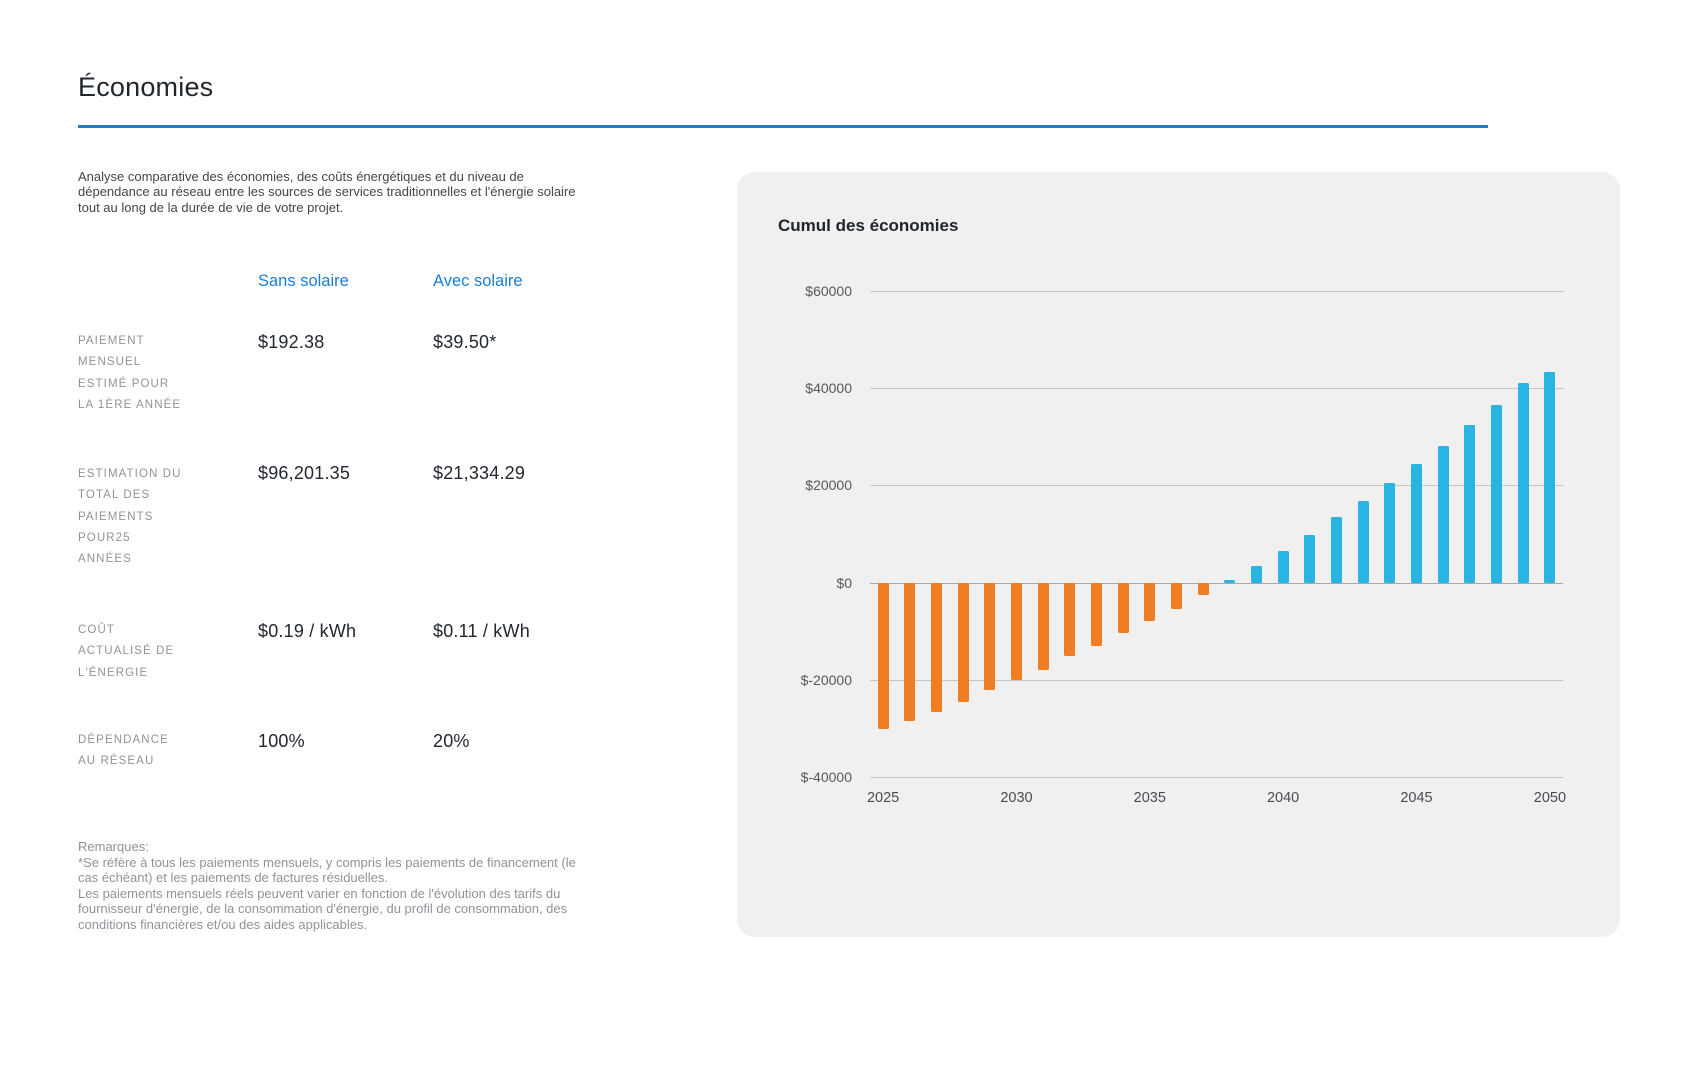 The height and width of the screenshot is (1084, 1704). I want to click on savings-bar-2045, so click(1416, 523).